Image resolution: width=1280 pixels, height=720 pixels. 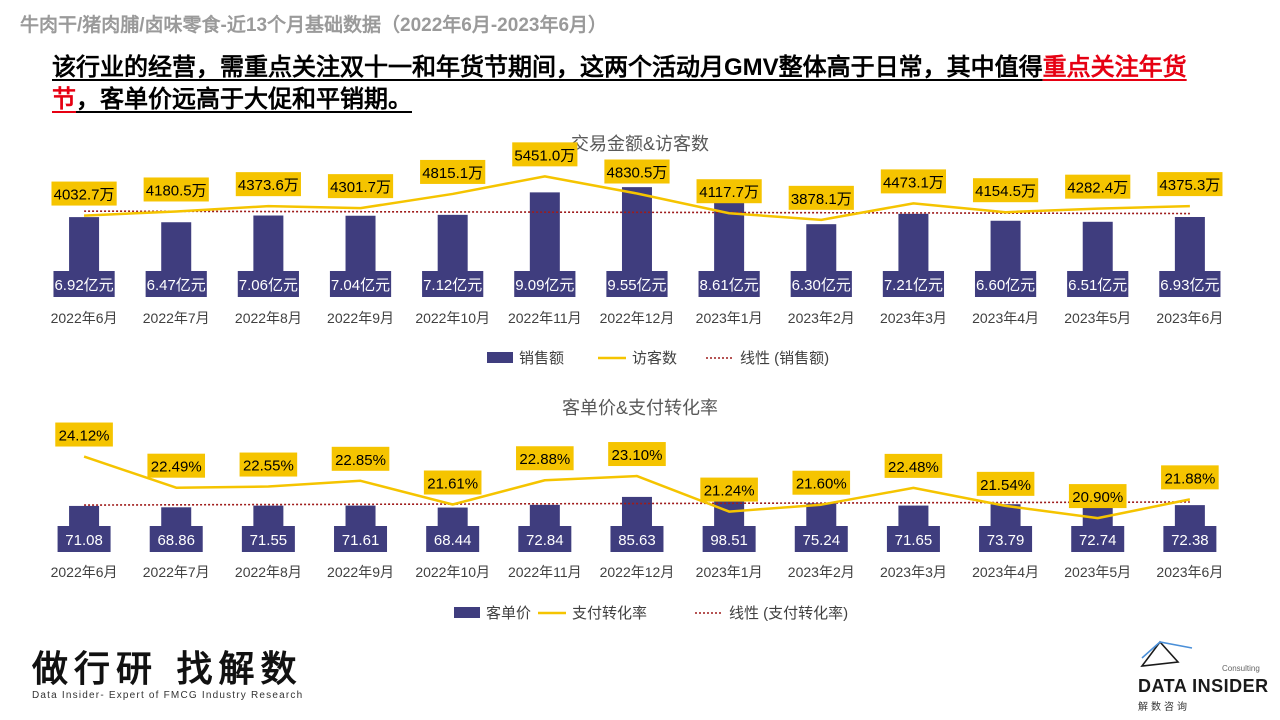 What do you see at coordinates (268, 318) in the screenshot?
I see `chart-0-category-2: 2022年8月` at bounding box center [268, 318].